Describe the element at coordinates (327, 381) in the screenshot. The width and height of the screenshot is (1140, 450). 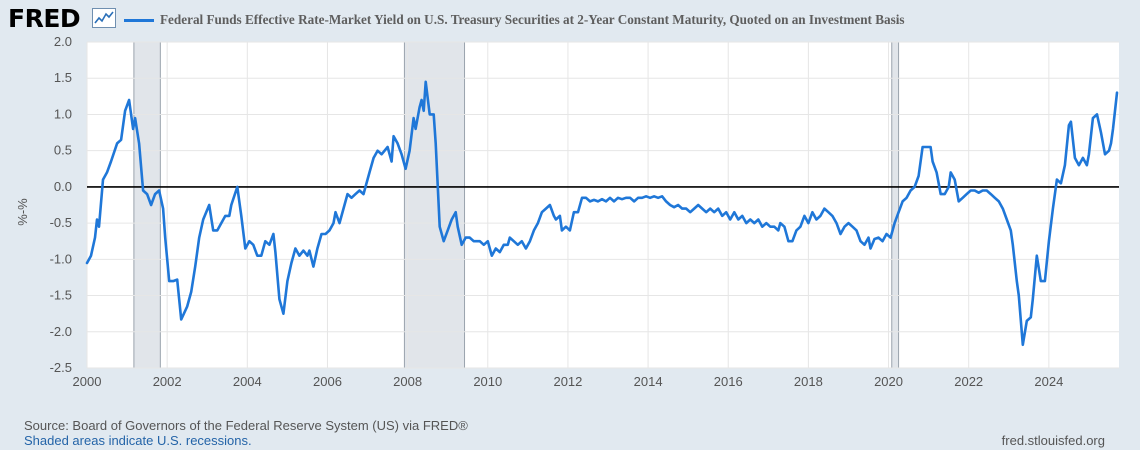
I see `x-tick-label: 2006` at that location.